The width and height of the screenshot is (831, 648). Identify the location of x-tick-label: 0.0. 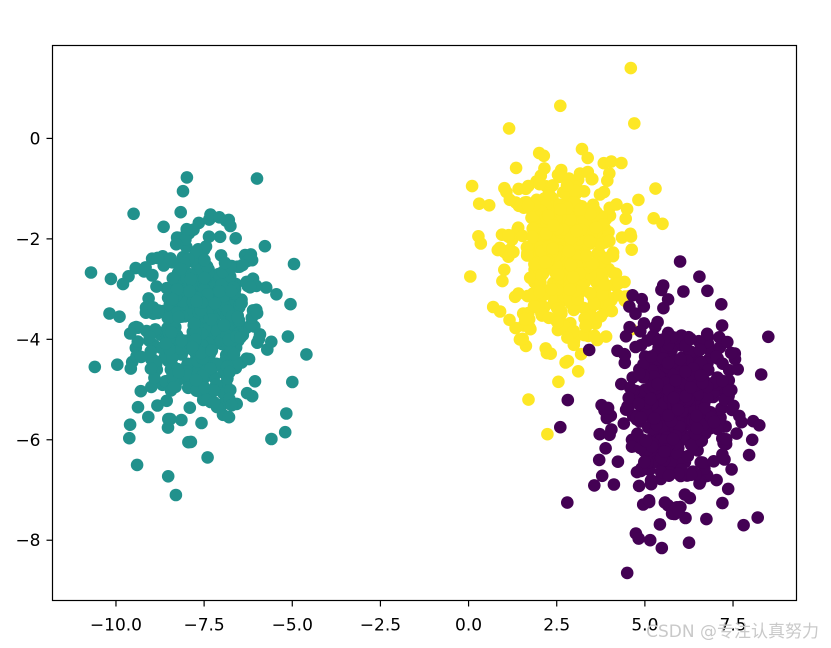
(468, 626).